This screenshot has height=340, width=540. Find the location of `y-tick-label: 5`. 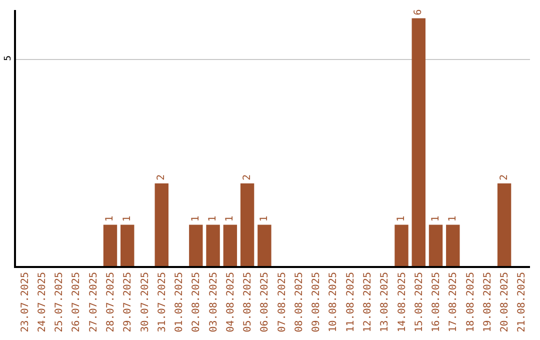

y-tick-label: 5 is located at coordinates (8, 58).